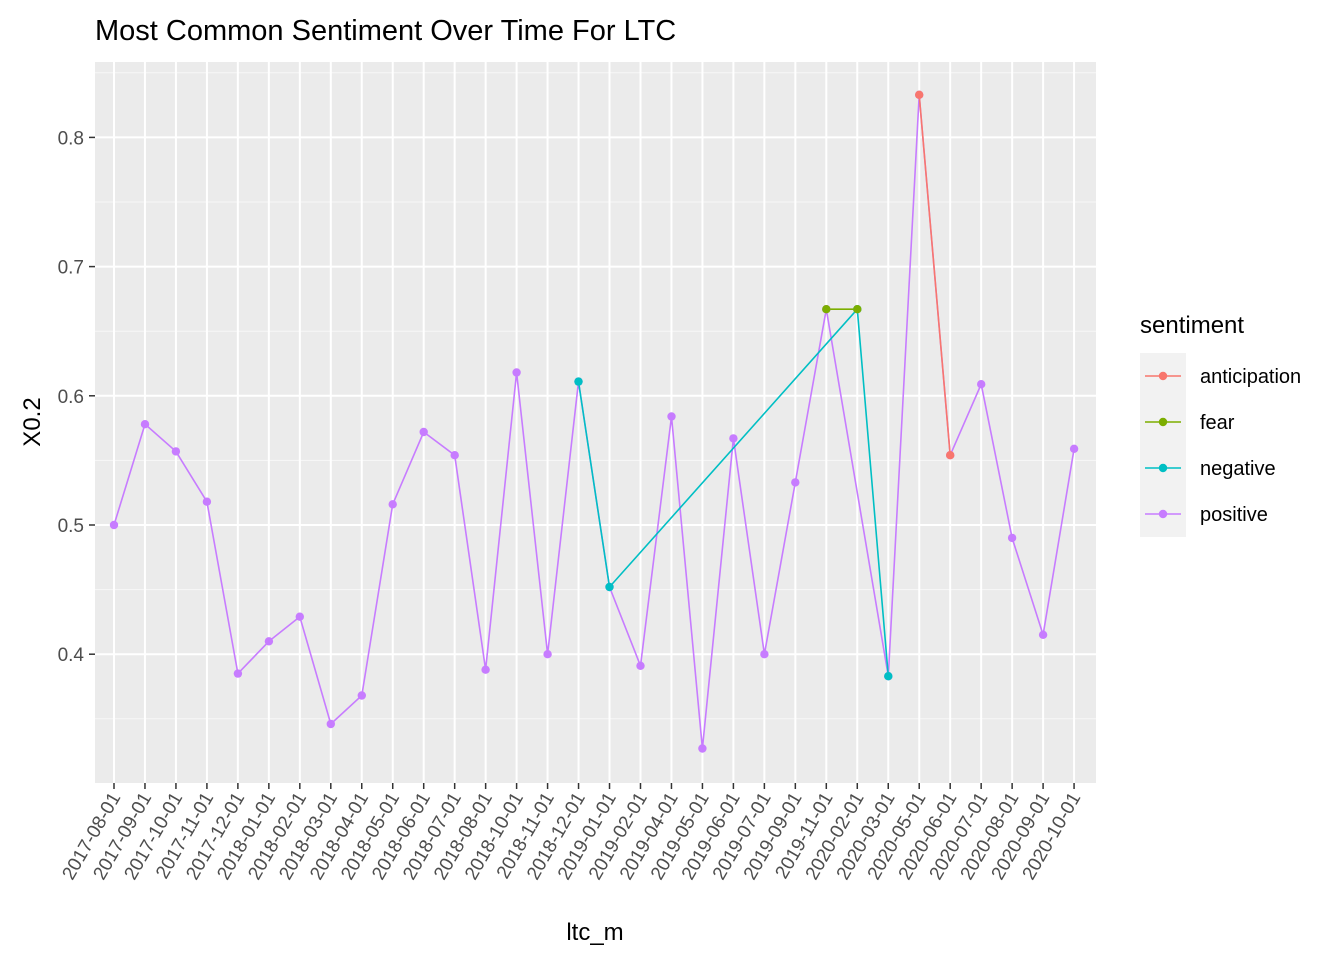  I want to click on y-tick-label: 0.8, so click(71, 138).